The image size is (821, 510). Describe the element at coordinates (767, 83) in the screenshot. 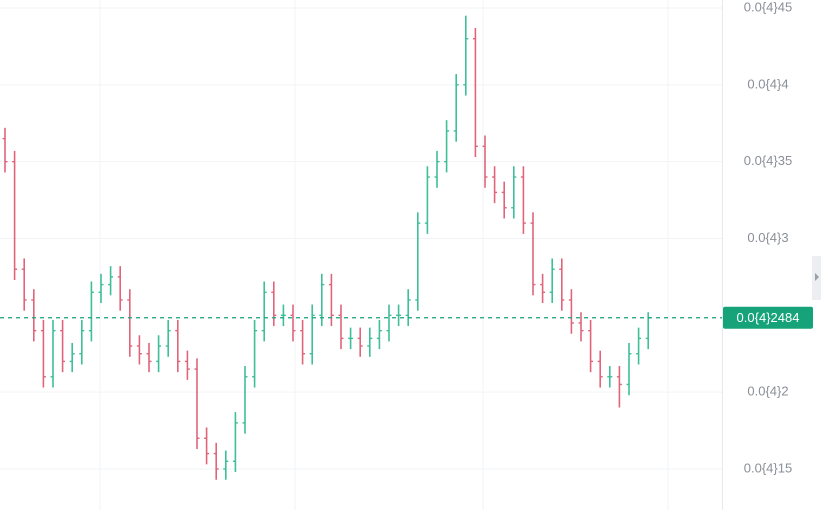

I see `y-tick-label: 0.0{4}4` at that location.